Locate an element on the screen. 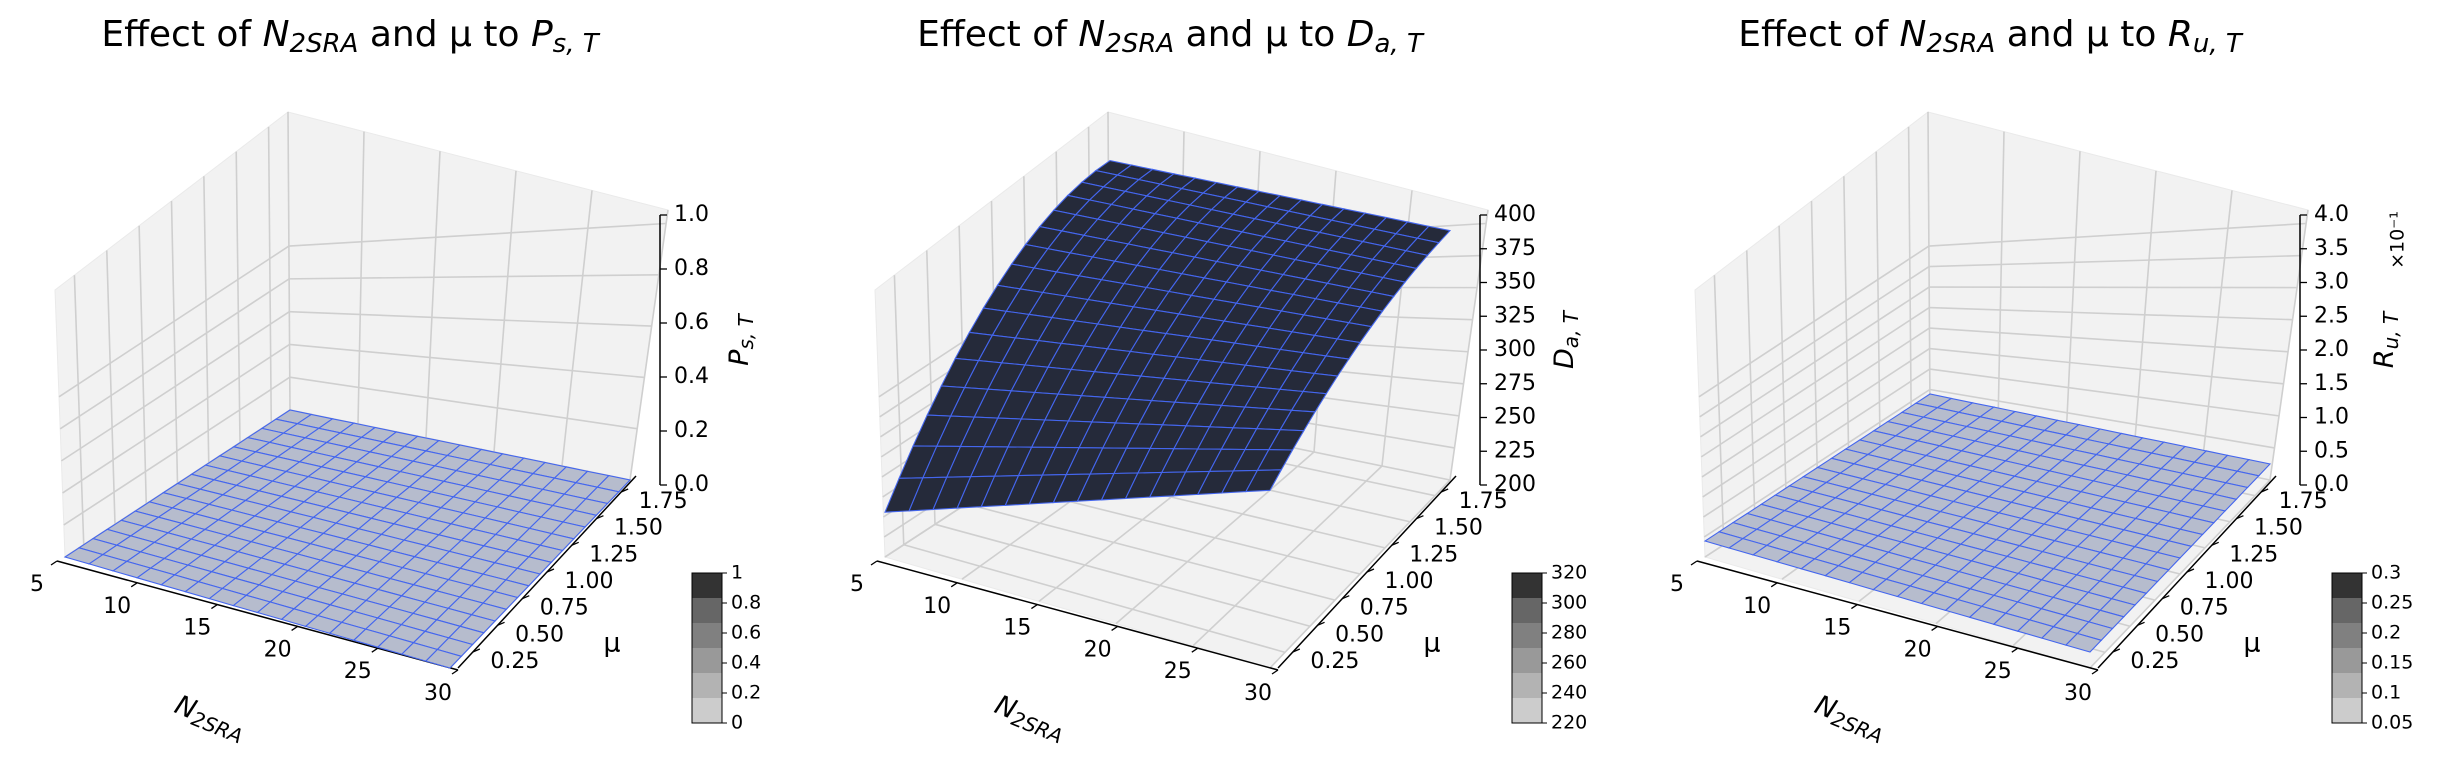 The image size is (2445, 762). x-tick-label: 20 is located at coordinates (1918, 649).